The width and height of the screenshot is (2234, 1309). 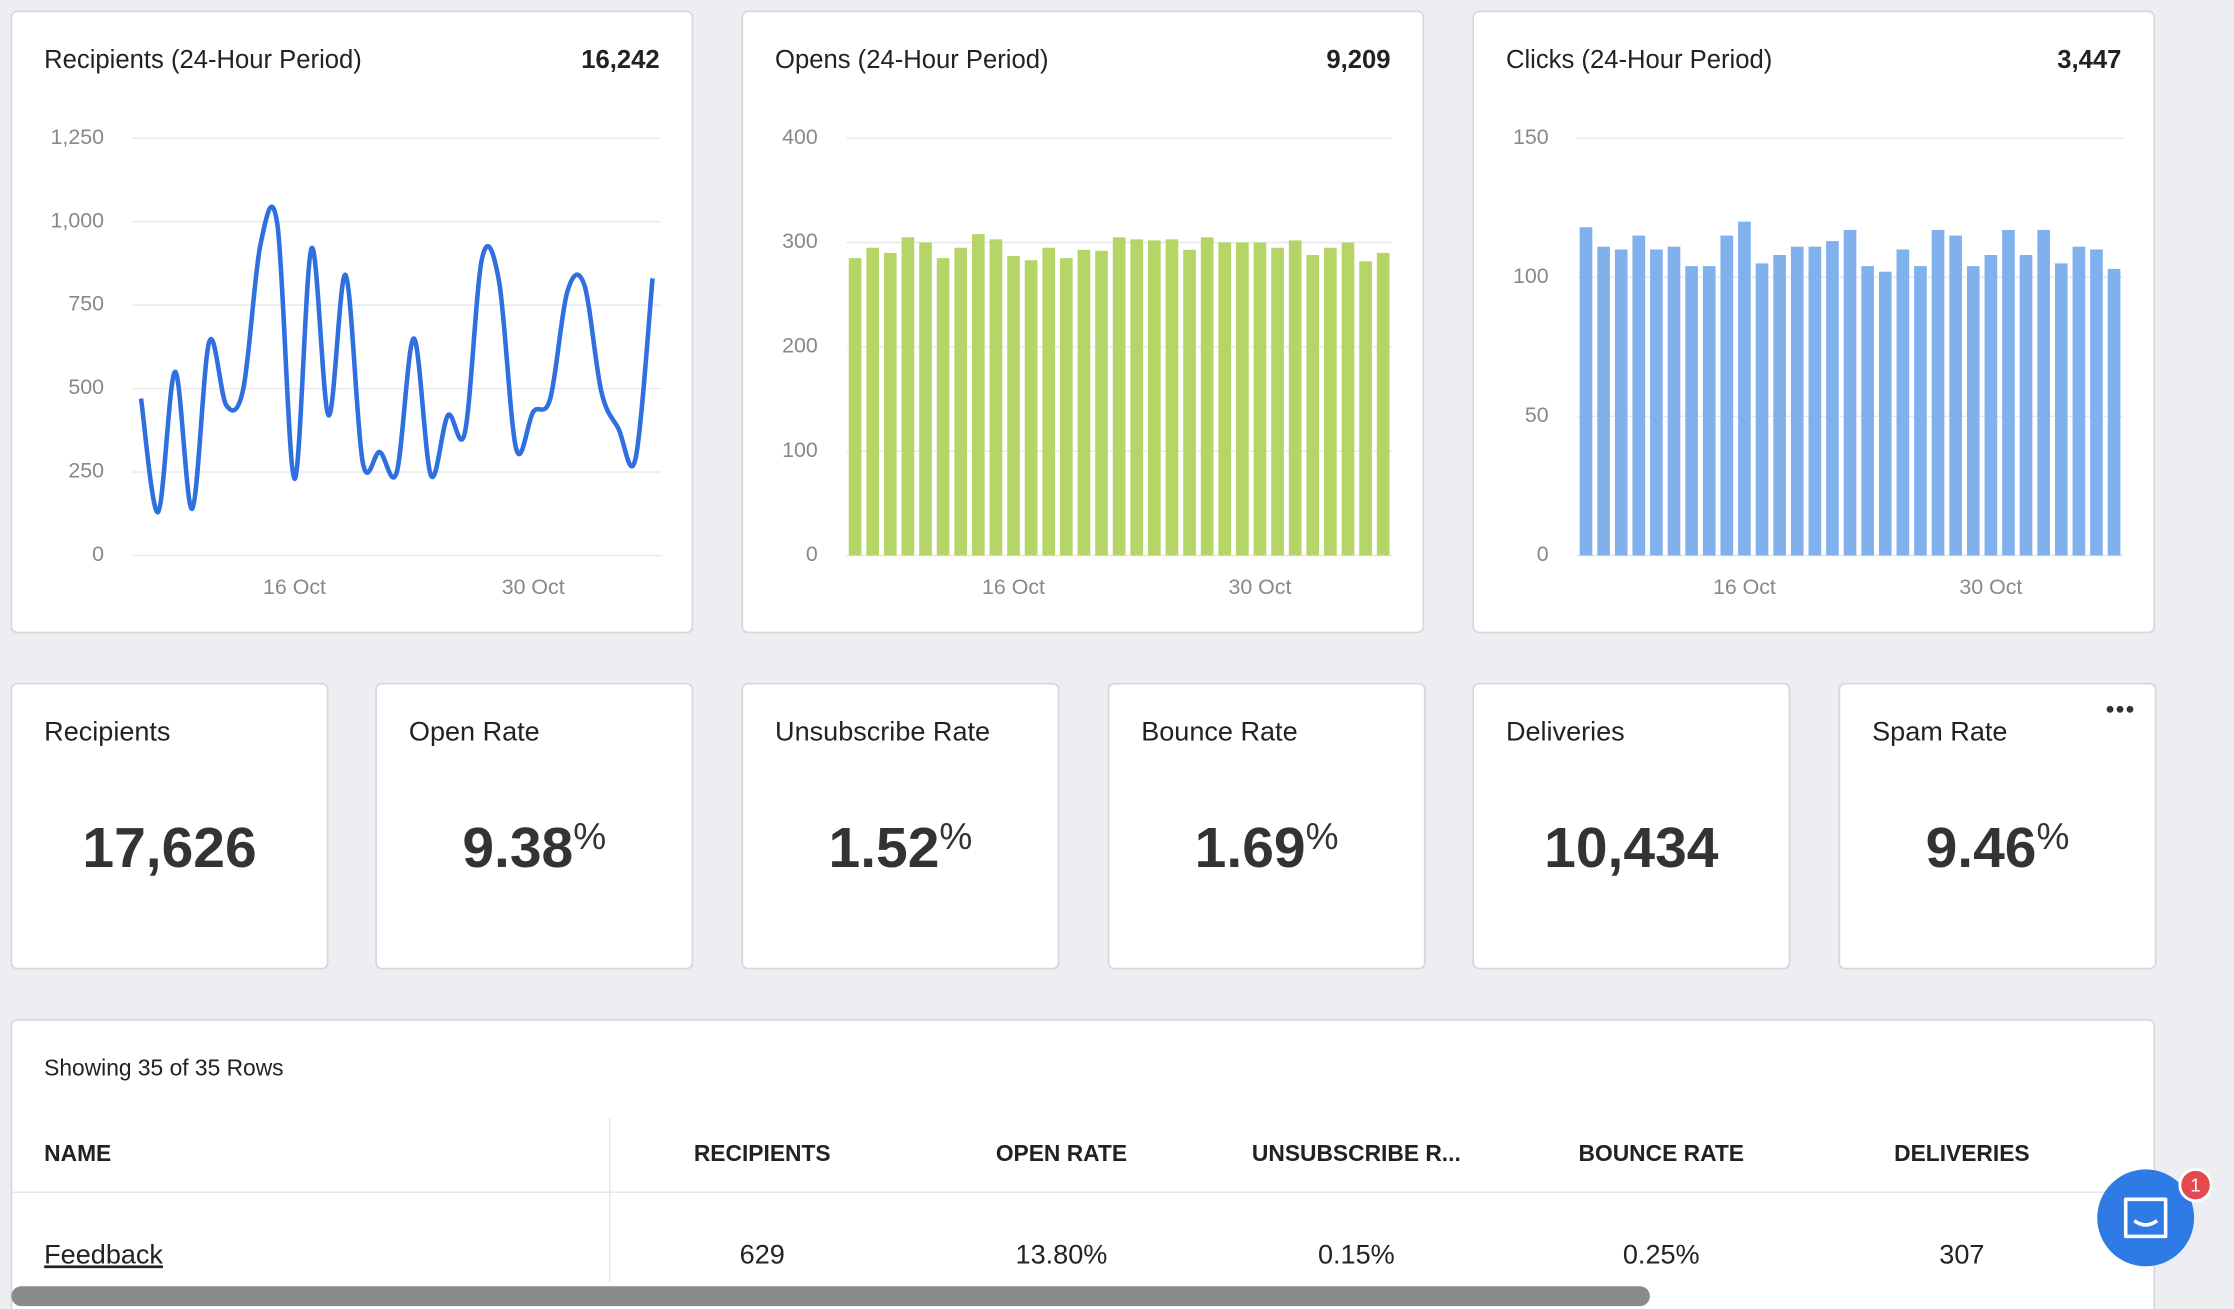 What do you see at coordinates (620, 60) in the screenshot?
I see `chart-total: 16,242` at bounding box center [620, 60].